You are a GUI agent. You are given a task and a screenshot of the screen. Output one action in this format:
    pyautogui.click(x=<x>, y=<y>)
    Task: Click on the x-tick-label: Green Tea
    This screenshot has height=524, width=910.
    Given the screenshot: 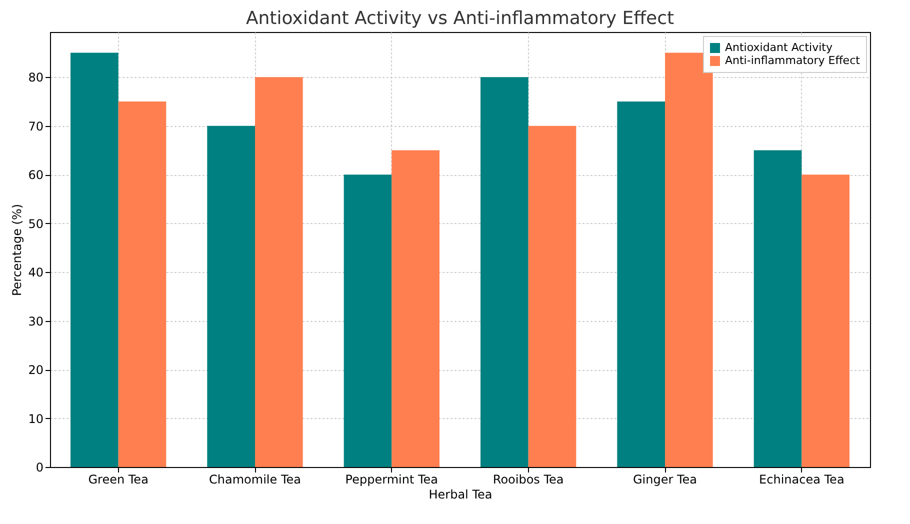 What is the action you would take?
    pyautogui.click(x=118, y=479)
    